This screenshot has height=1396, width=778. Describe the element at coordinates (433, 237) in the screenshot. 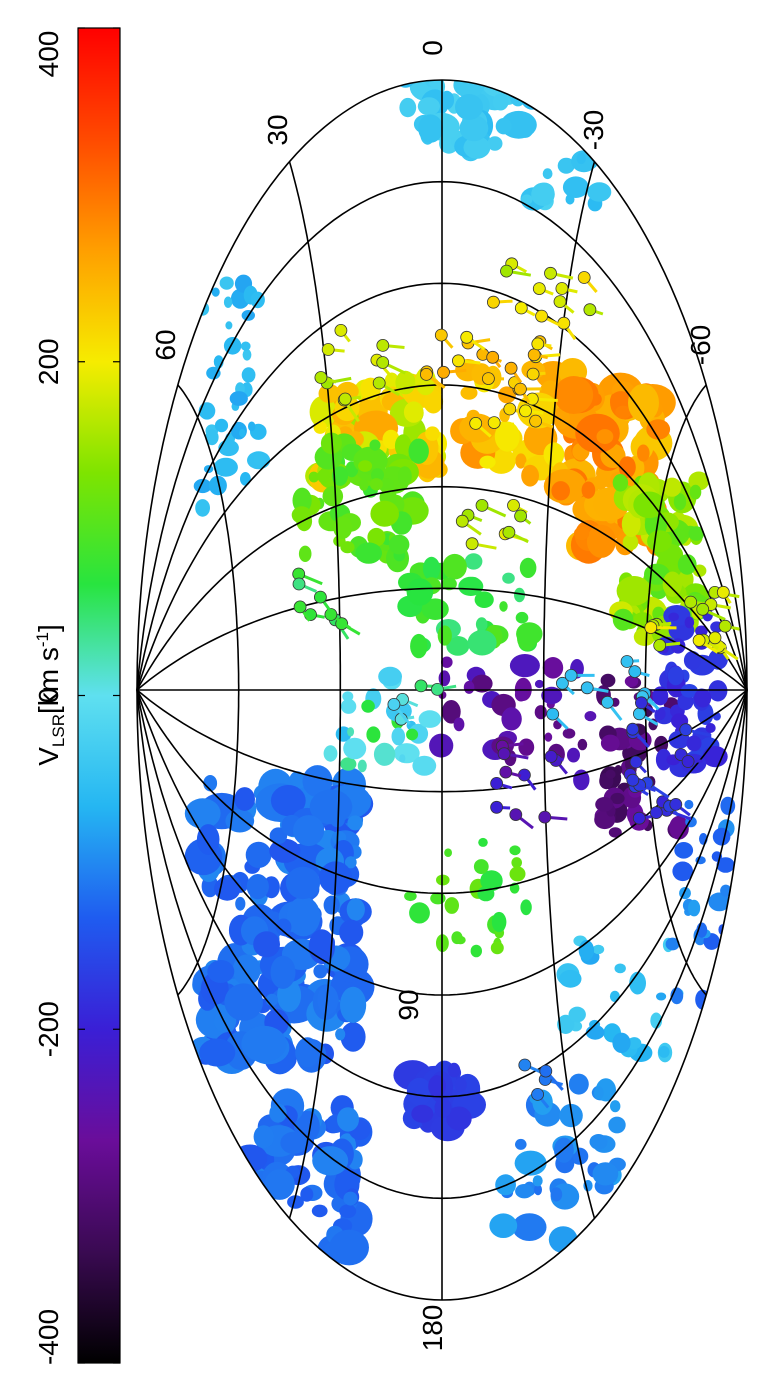

I see `latitude-labels: 60 30 -30 -60` at that location.